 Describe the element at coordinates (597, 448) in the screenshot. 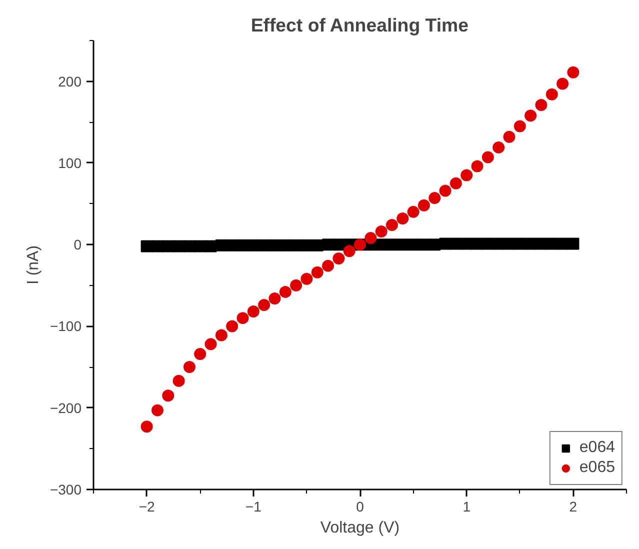

I see `legend-label: e064` at that location.